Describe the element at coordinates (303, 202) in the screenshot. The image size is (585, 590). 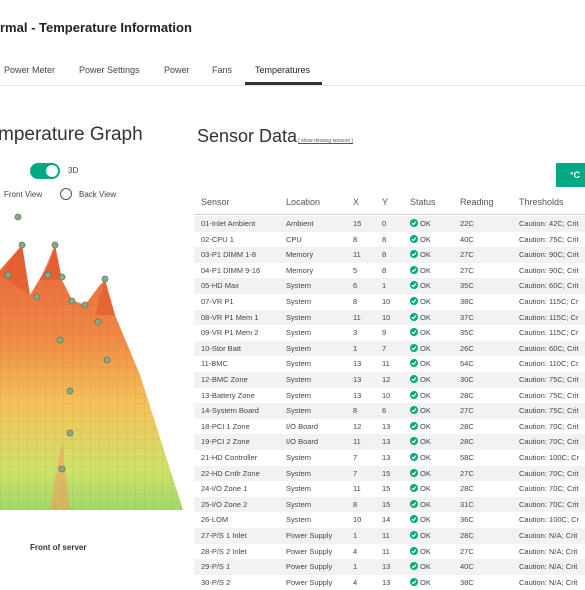
I see `column-header-location: Location` at that location.